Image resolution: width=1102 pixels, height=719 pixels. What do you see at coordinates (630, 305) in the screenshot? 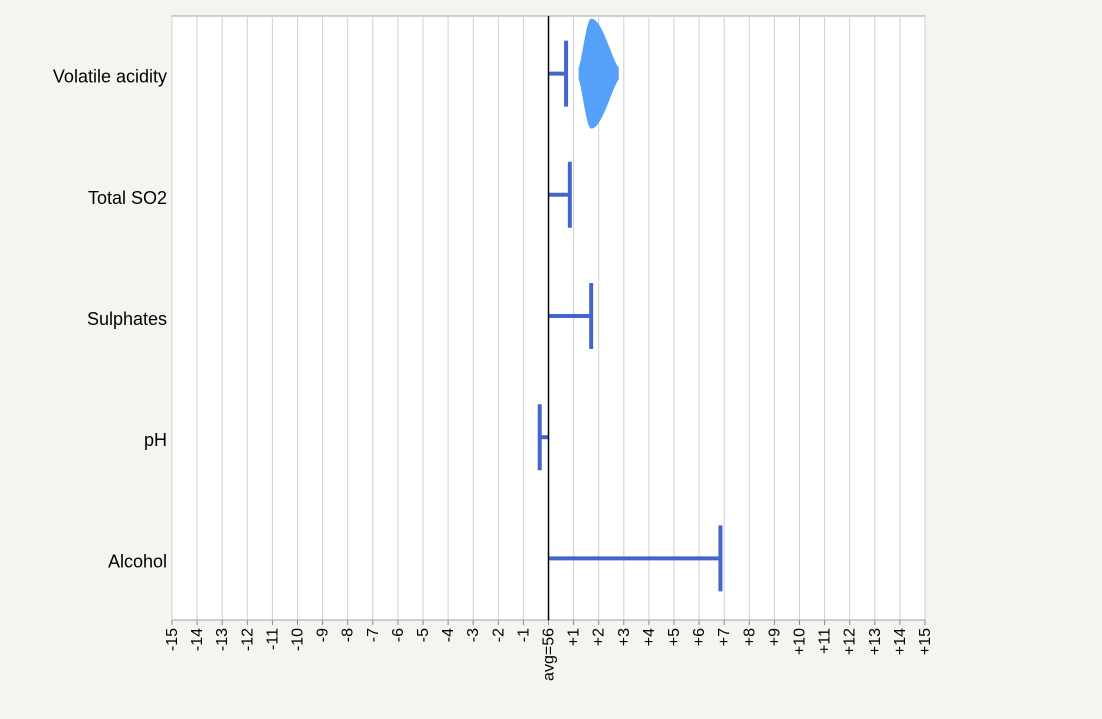
I see `chart-marks` at bounding box center [630, 305].